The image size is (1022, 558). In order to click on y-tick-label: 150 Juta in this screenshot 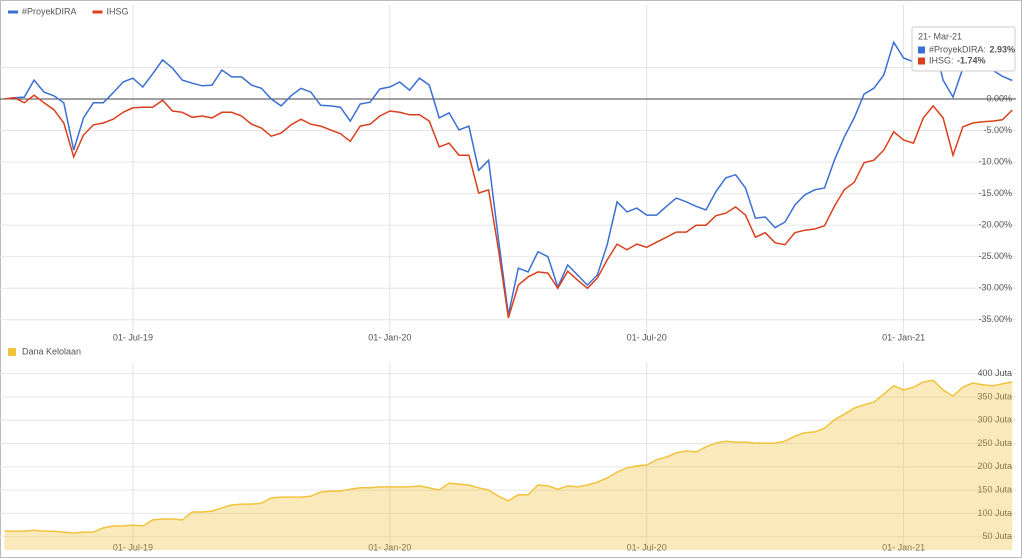, I will do `click(994, 490)`.